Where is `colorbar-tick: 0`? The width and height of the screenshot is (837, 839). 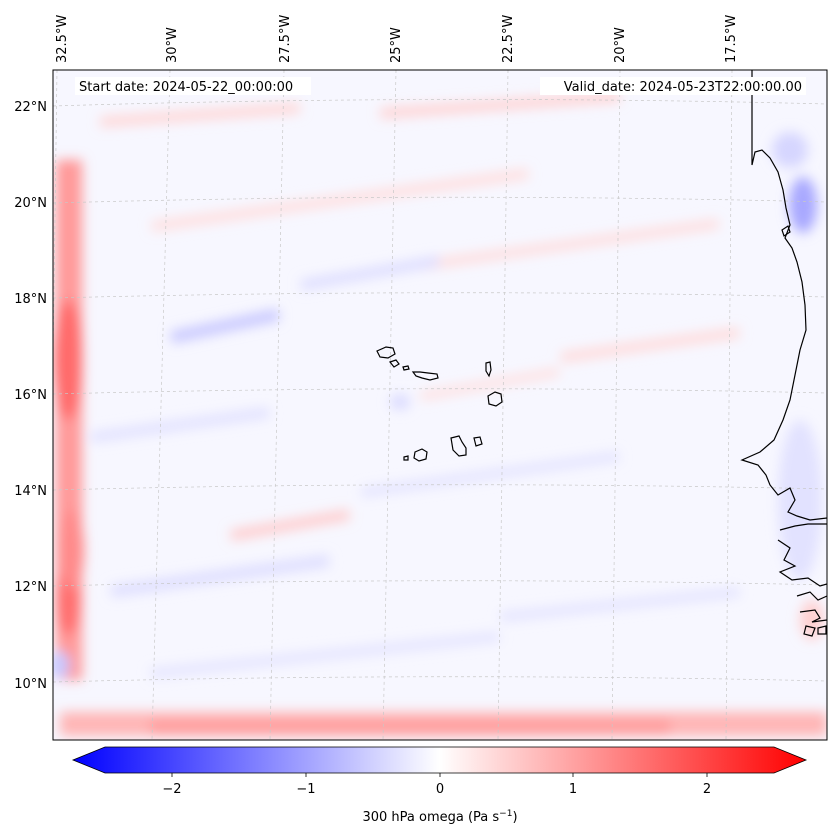 colorbar-tick: 0 is located at coordinates (440, 789).